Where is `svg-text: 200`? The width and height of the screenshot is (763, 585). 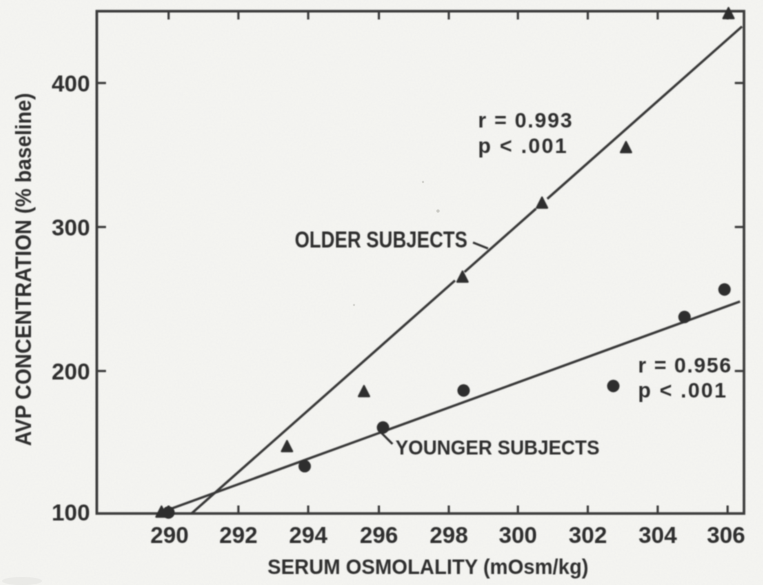 svg-text: 200 is located at coordinates (71, 371).